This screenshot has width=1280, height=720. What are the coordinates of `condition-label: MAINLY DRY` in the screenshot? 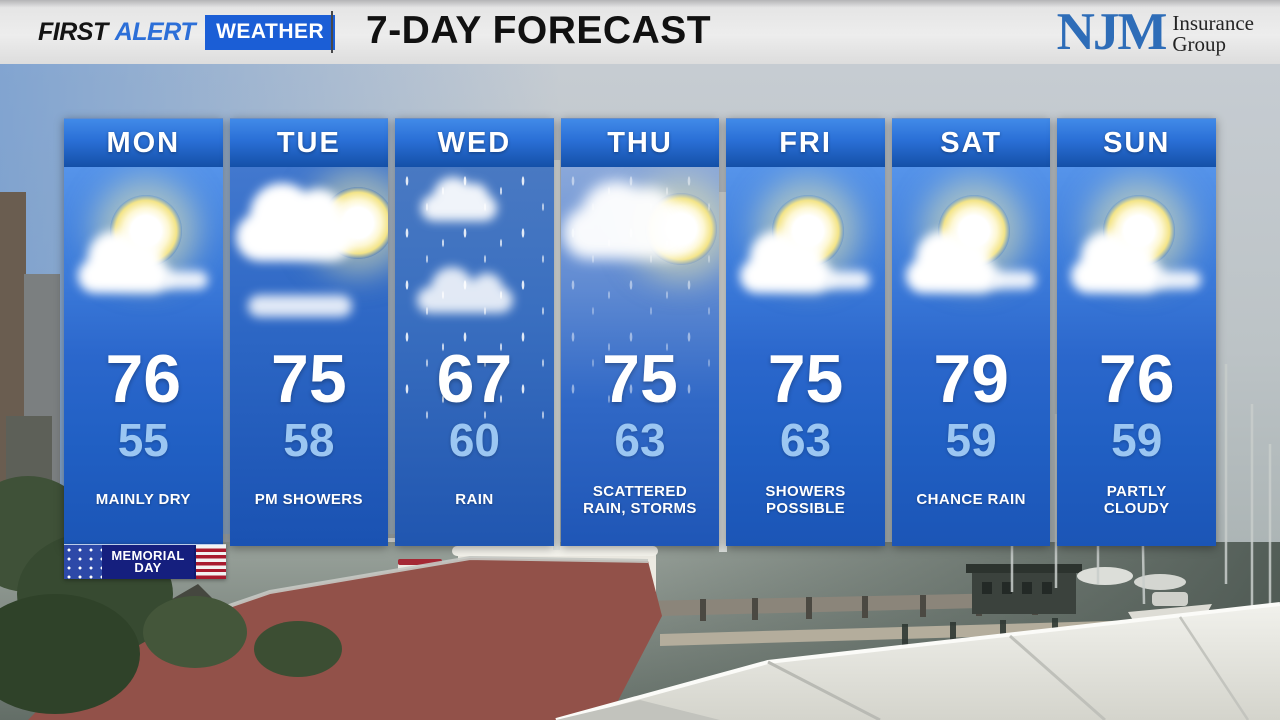 It's located at (143, 500).